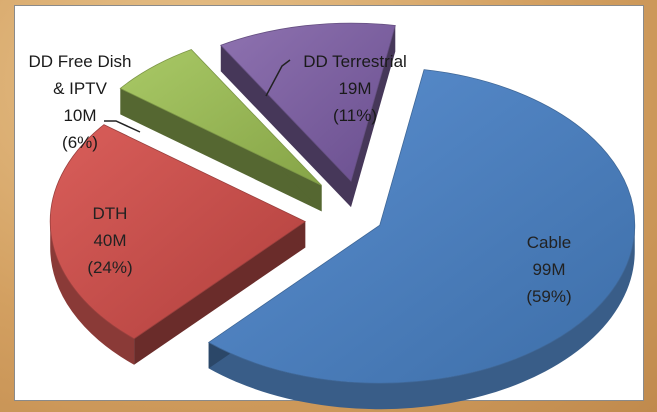 The width and height of the screenshot is (657, 412). Describe the element at coordinates (549, 242) in the screenshot. I see `label-cable-line-1: Cable` at that location.